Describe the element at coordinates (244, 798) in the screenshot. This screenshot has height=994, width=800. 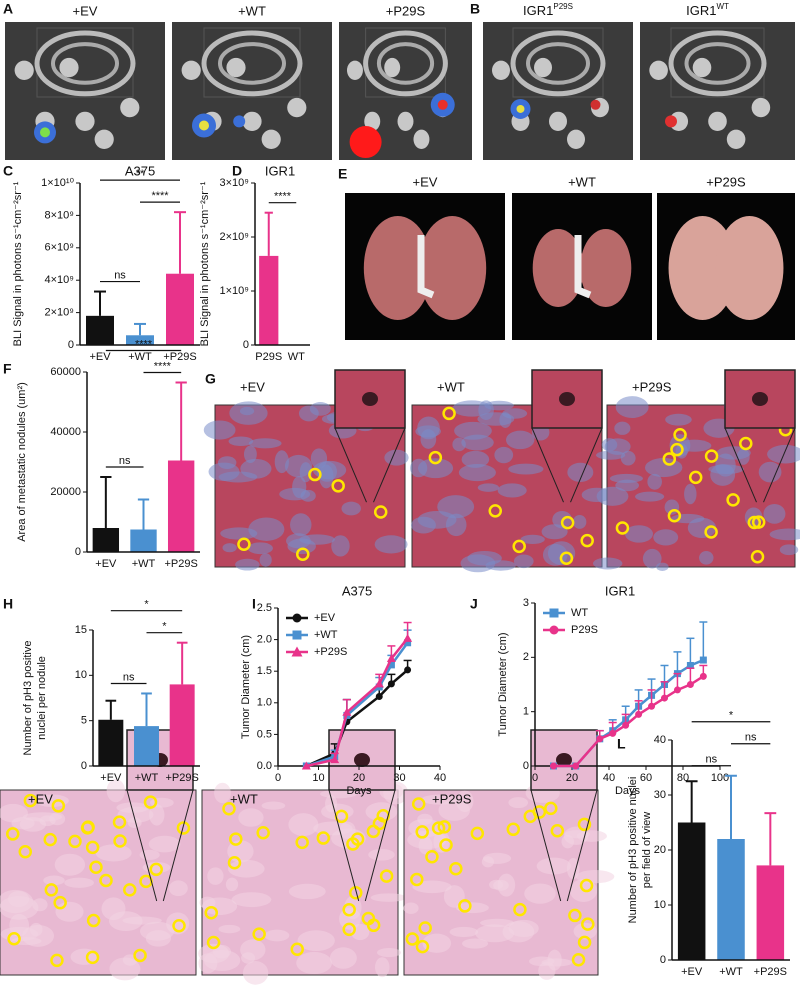
I see `image-caption: +WT` at that location.